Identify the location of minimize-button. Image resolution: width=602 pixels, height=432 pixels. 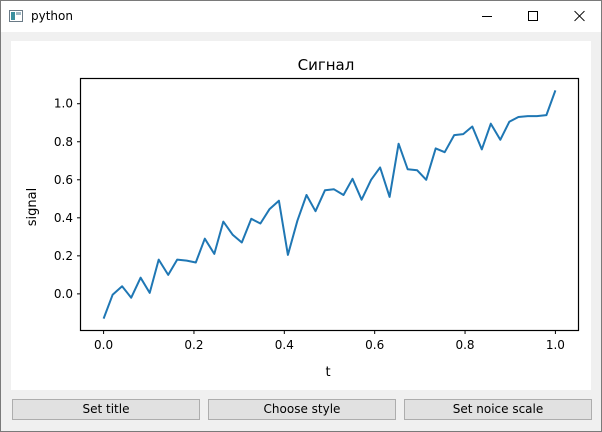
(487, 16).